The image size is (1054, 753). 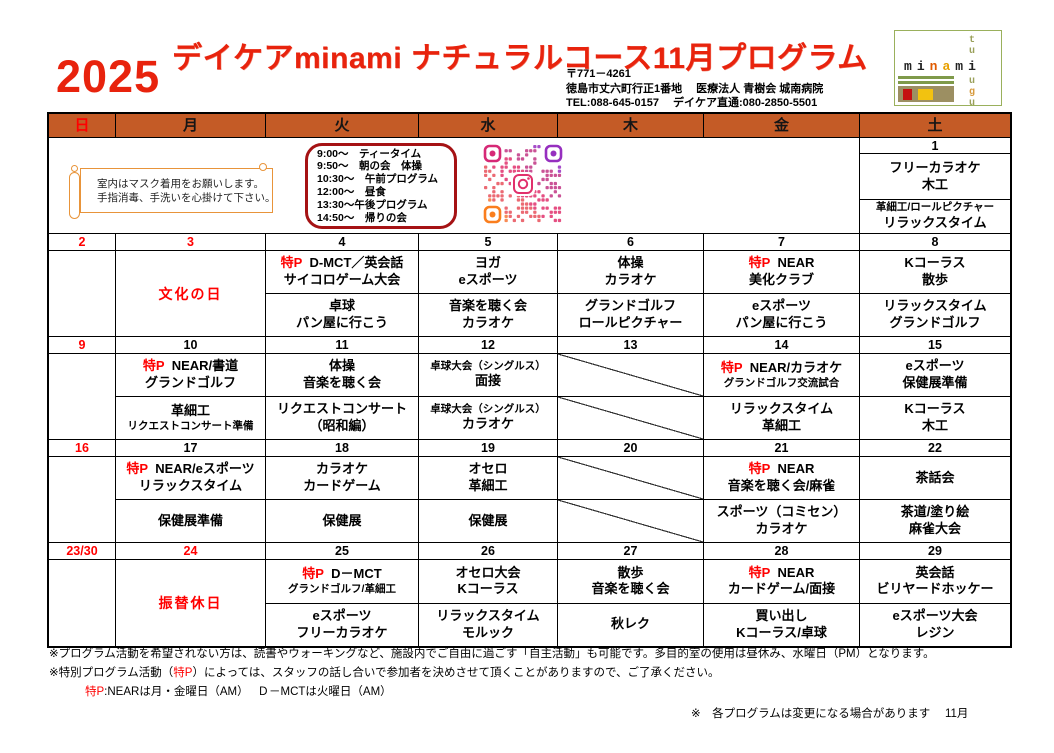 What do you see at coordinates (949, 66) in the screenshot?
I see `logo-letter: a` at bounding box center [949, 66].